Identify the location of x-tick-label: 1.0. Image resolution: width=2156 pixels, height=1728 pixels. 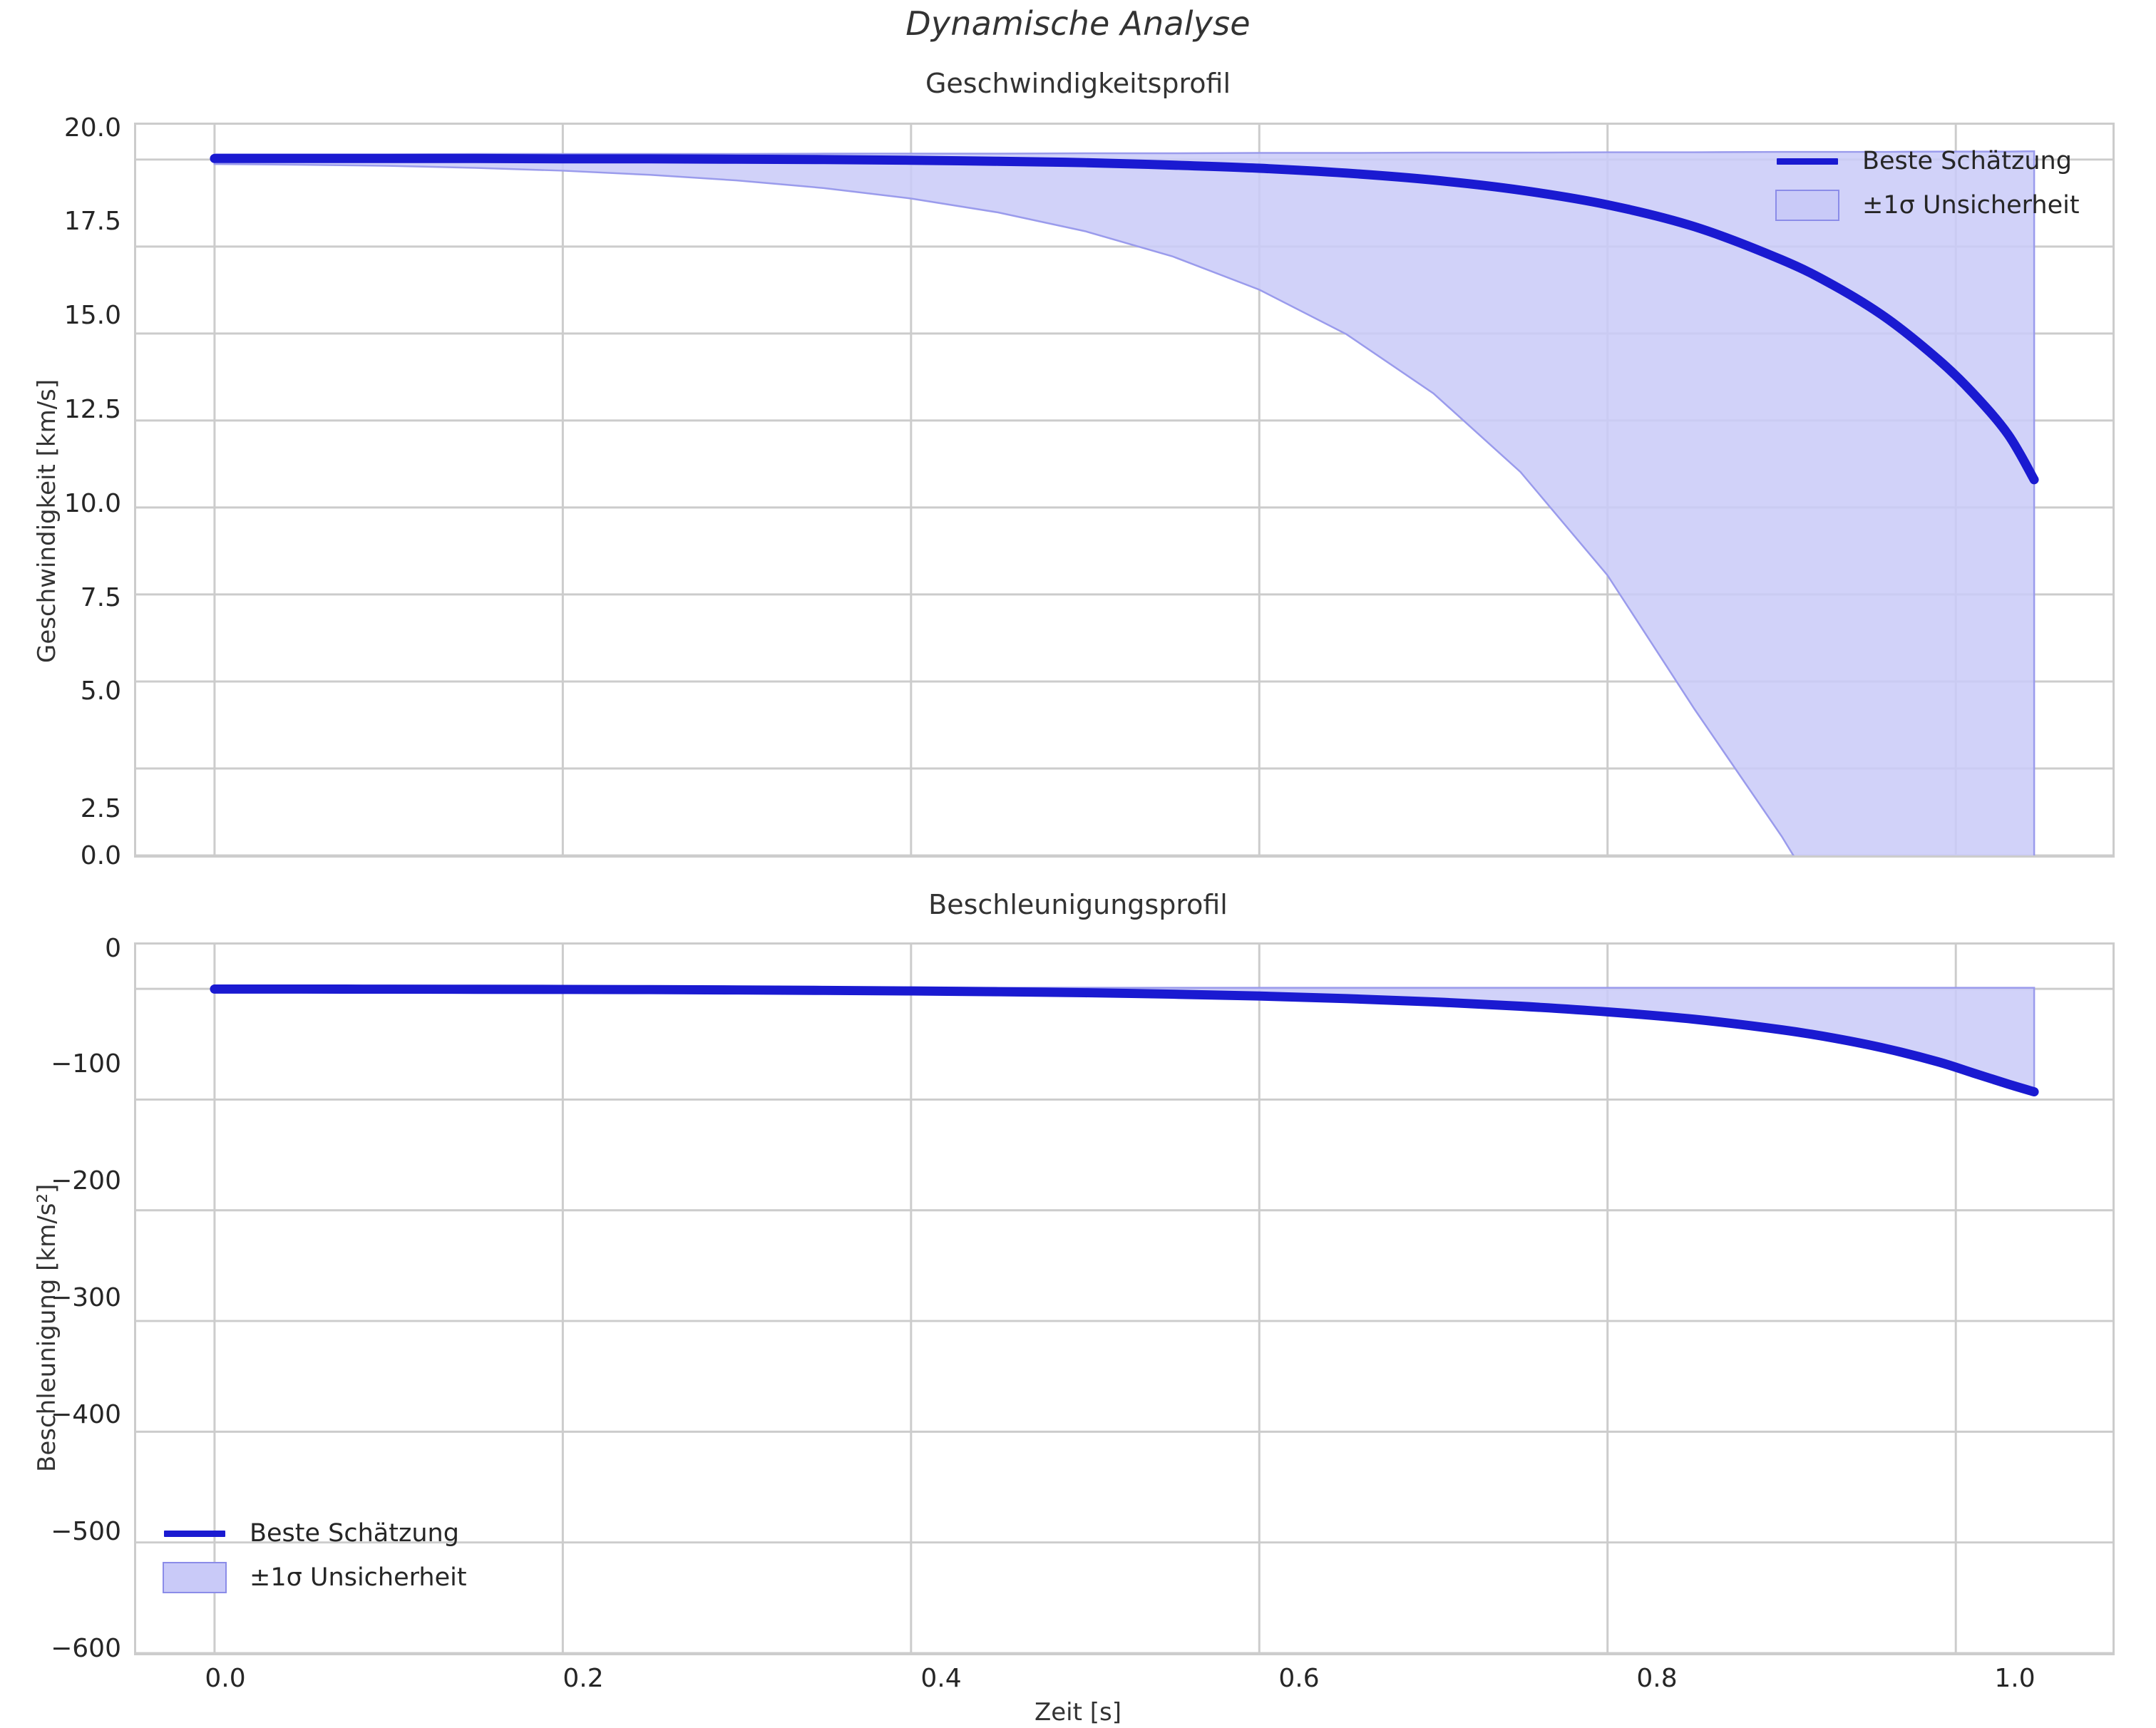
(2015, 1678).